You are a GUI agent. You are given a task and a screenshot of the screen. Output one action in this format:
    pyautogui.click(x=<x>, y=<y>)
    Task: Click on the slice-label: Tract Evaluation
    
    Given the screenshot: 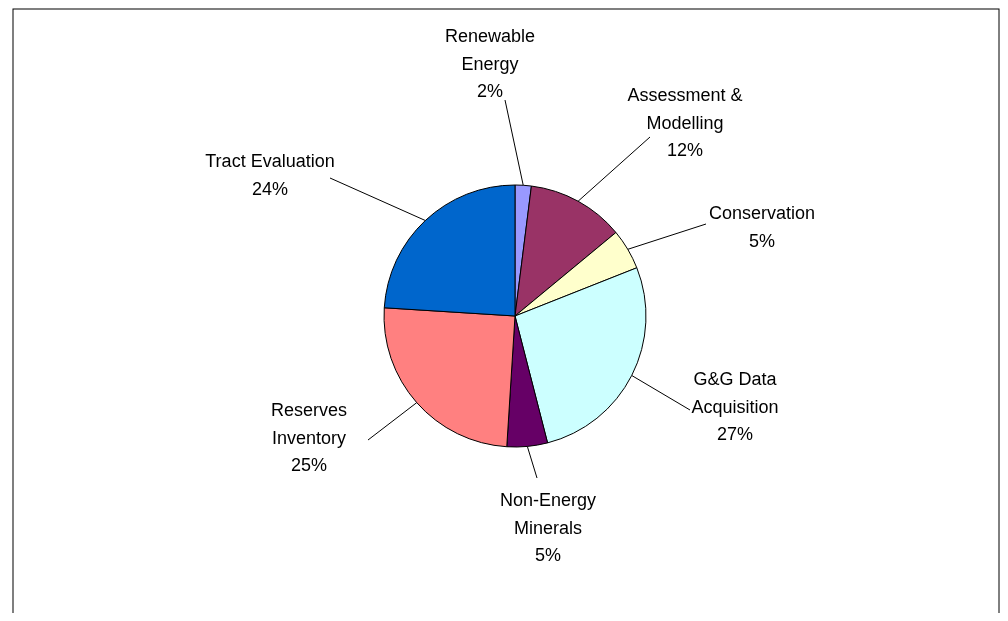 What is the action you would take?
    pyautogui.click(x=270, y=160)
    